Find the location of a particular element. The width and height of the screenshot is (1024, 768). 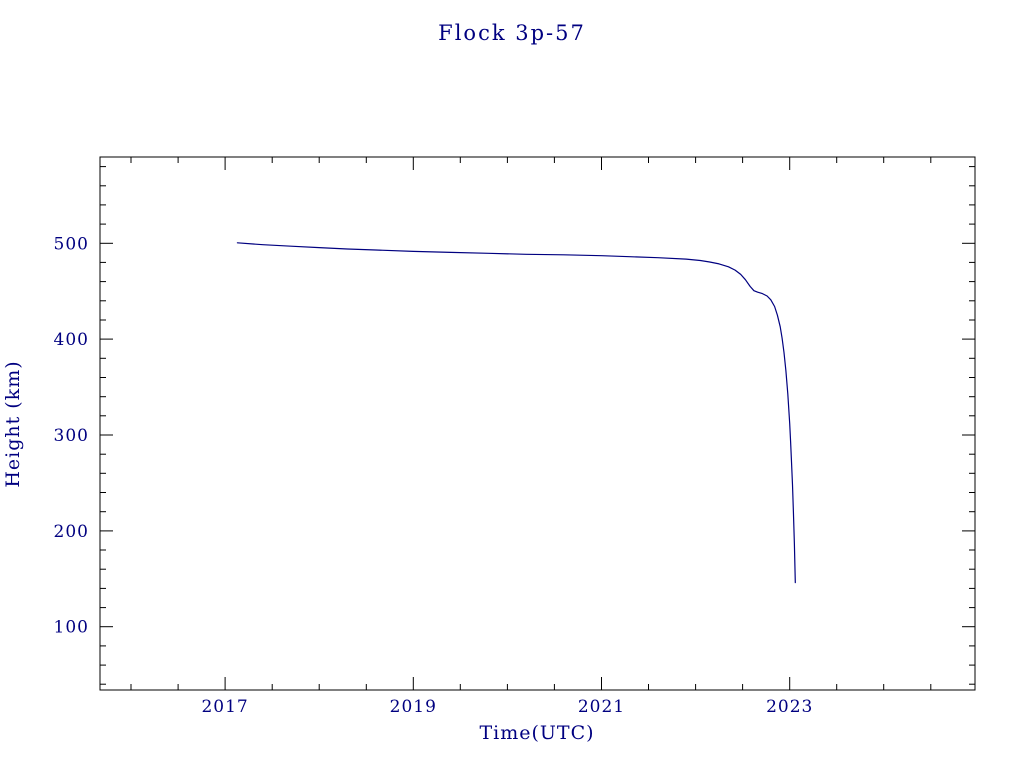

y-tick-label: 400 is located at coordinates (71, 340).